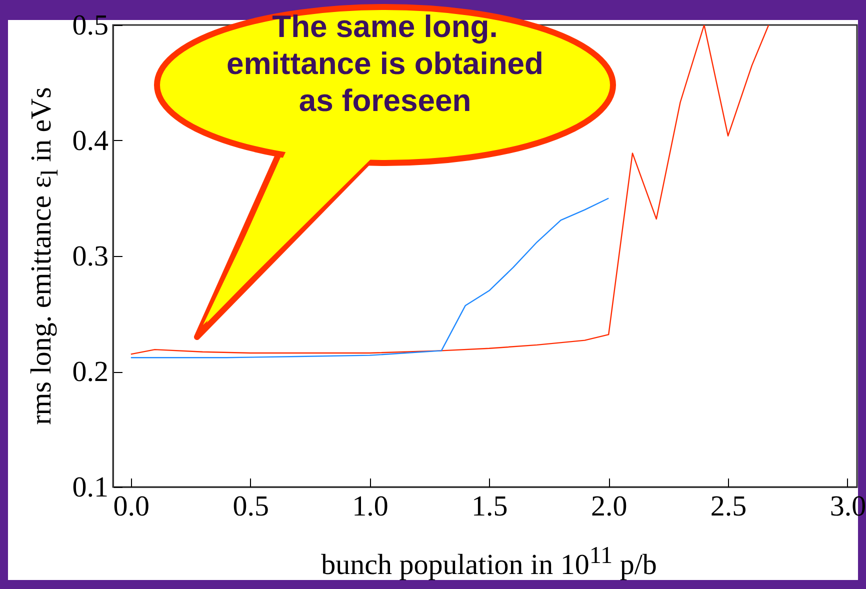 This screenshot has width=866, height=589. What do you see at coordinates (90, 372) in the screenshot?
I see `y-tick-label: 0.2` at bounding box center [90, 372].